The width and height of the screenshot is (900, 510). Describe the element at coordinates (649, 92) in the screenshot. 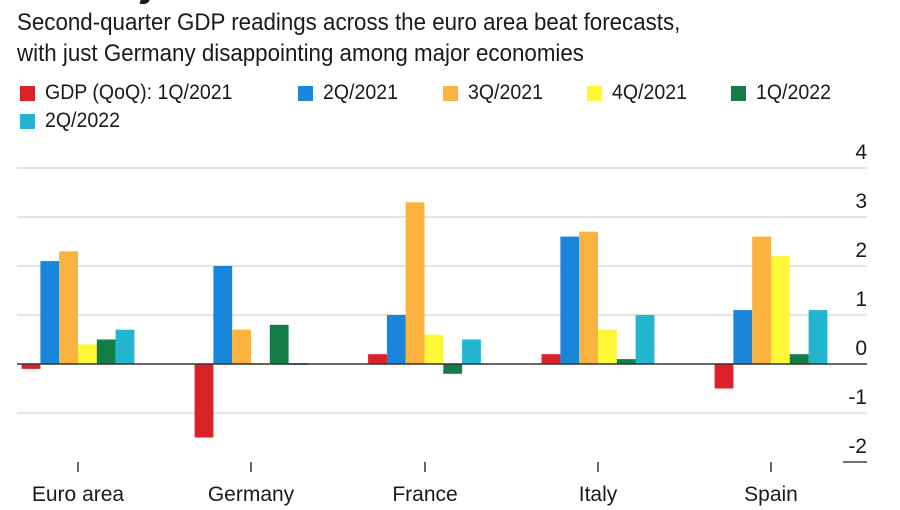

I see `legend-label: 4Q/2021` at that location.